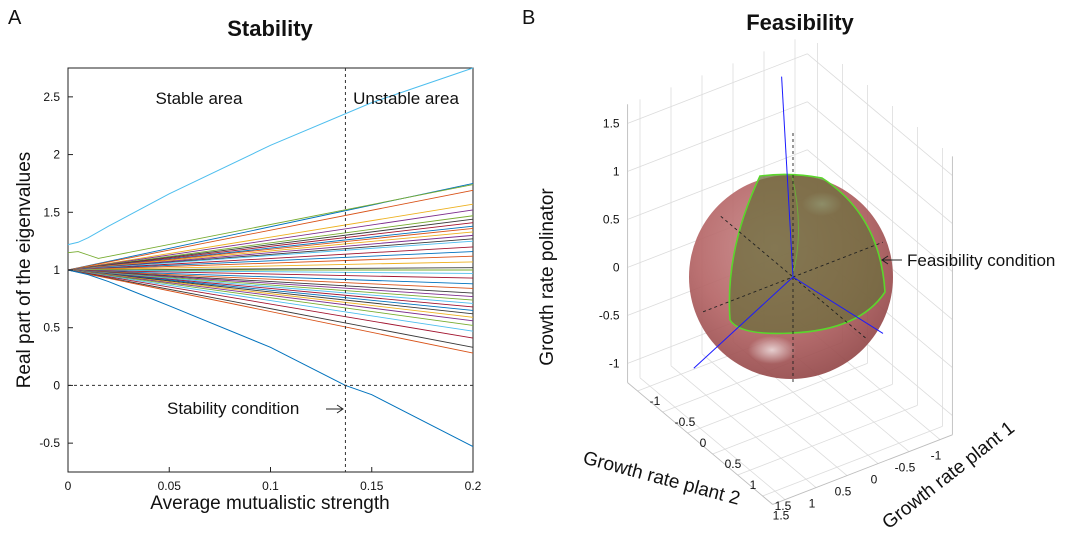  Describe the element at coordinates (611, 219) in the screenshot. I see `z-tick-label: 0.5` at that location.